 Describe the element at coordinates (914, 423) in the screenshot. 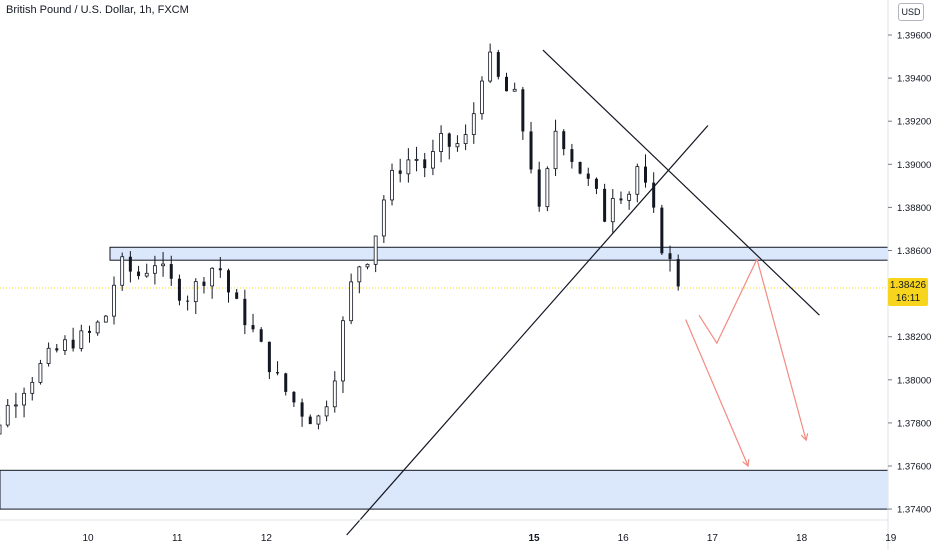

I see `y-tick-label: 1.37800` at that location.